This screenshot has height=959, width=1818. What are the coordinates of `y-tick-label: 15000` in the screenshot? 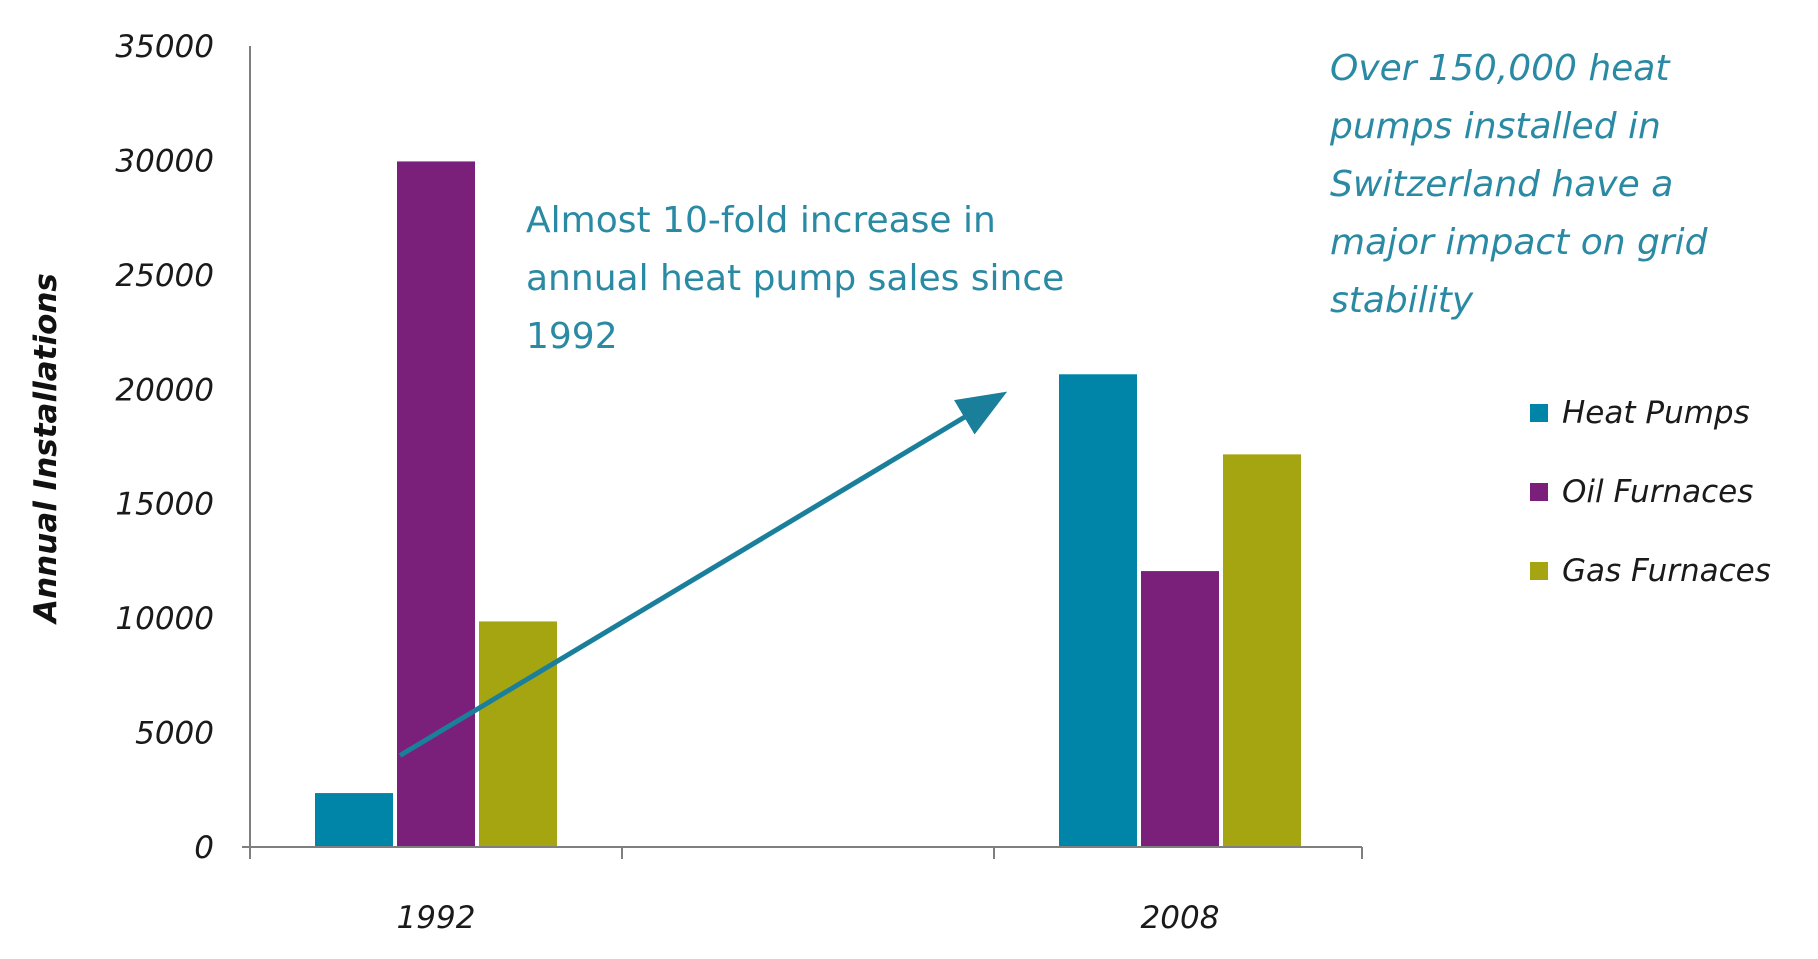 It's located at (164, 505).